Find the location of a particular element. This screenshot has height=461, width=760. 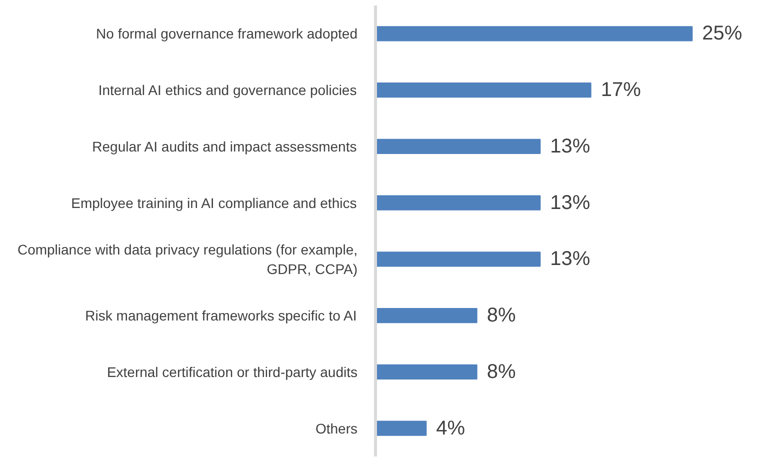

data-label: 17% is located at coordinates (621, 90).